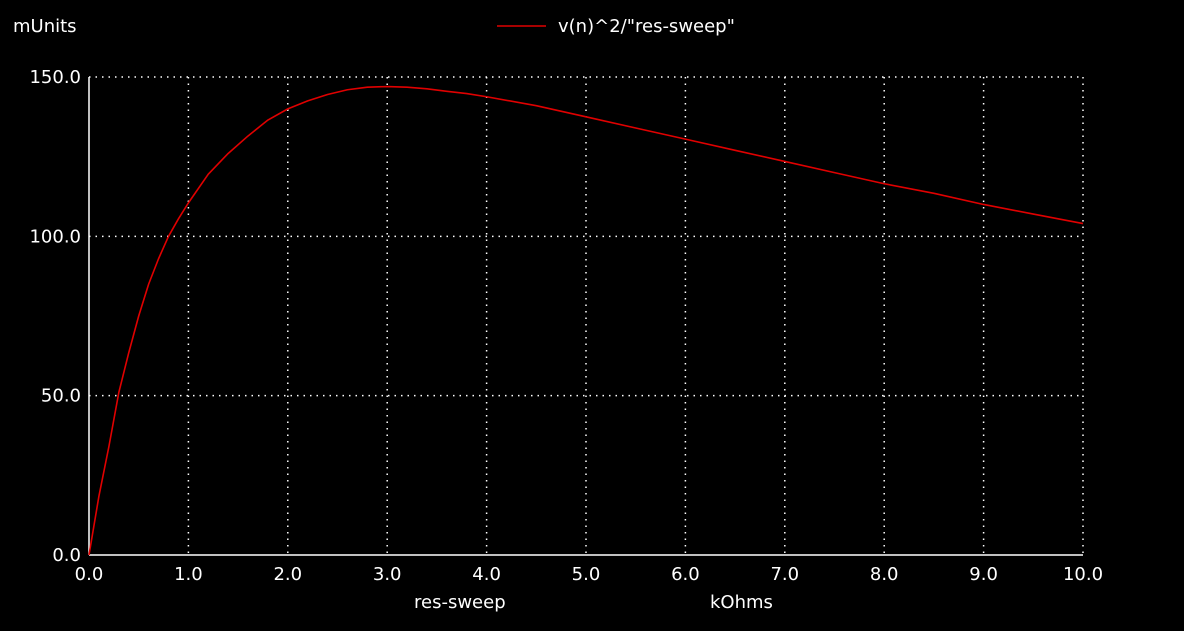 This screenshot has width=1184, height=631. Describe the element at coordinates (983, 574) in the screenshot. I see `x-tick-label: 9.0` at that location.